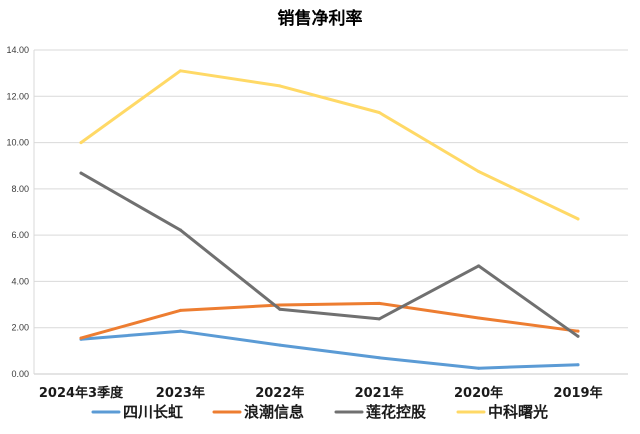  Describe the element at coordinates (20, 374) in the screenshot. I see `y-tick-label: 0.00` at that location.